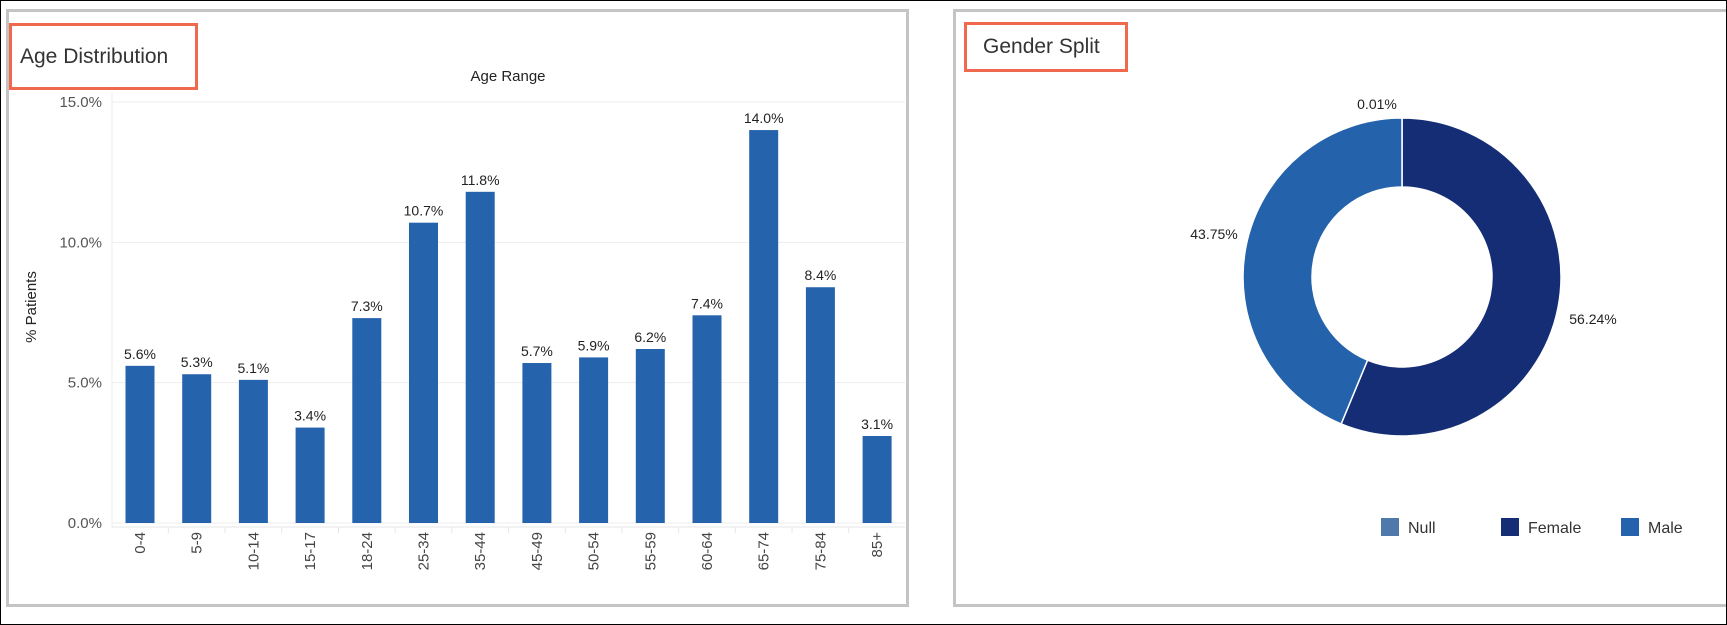  I want to click on y-tick-label: 5.0%, so click(85, 383).